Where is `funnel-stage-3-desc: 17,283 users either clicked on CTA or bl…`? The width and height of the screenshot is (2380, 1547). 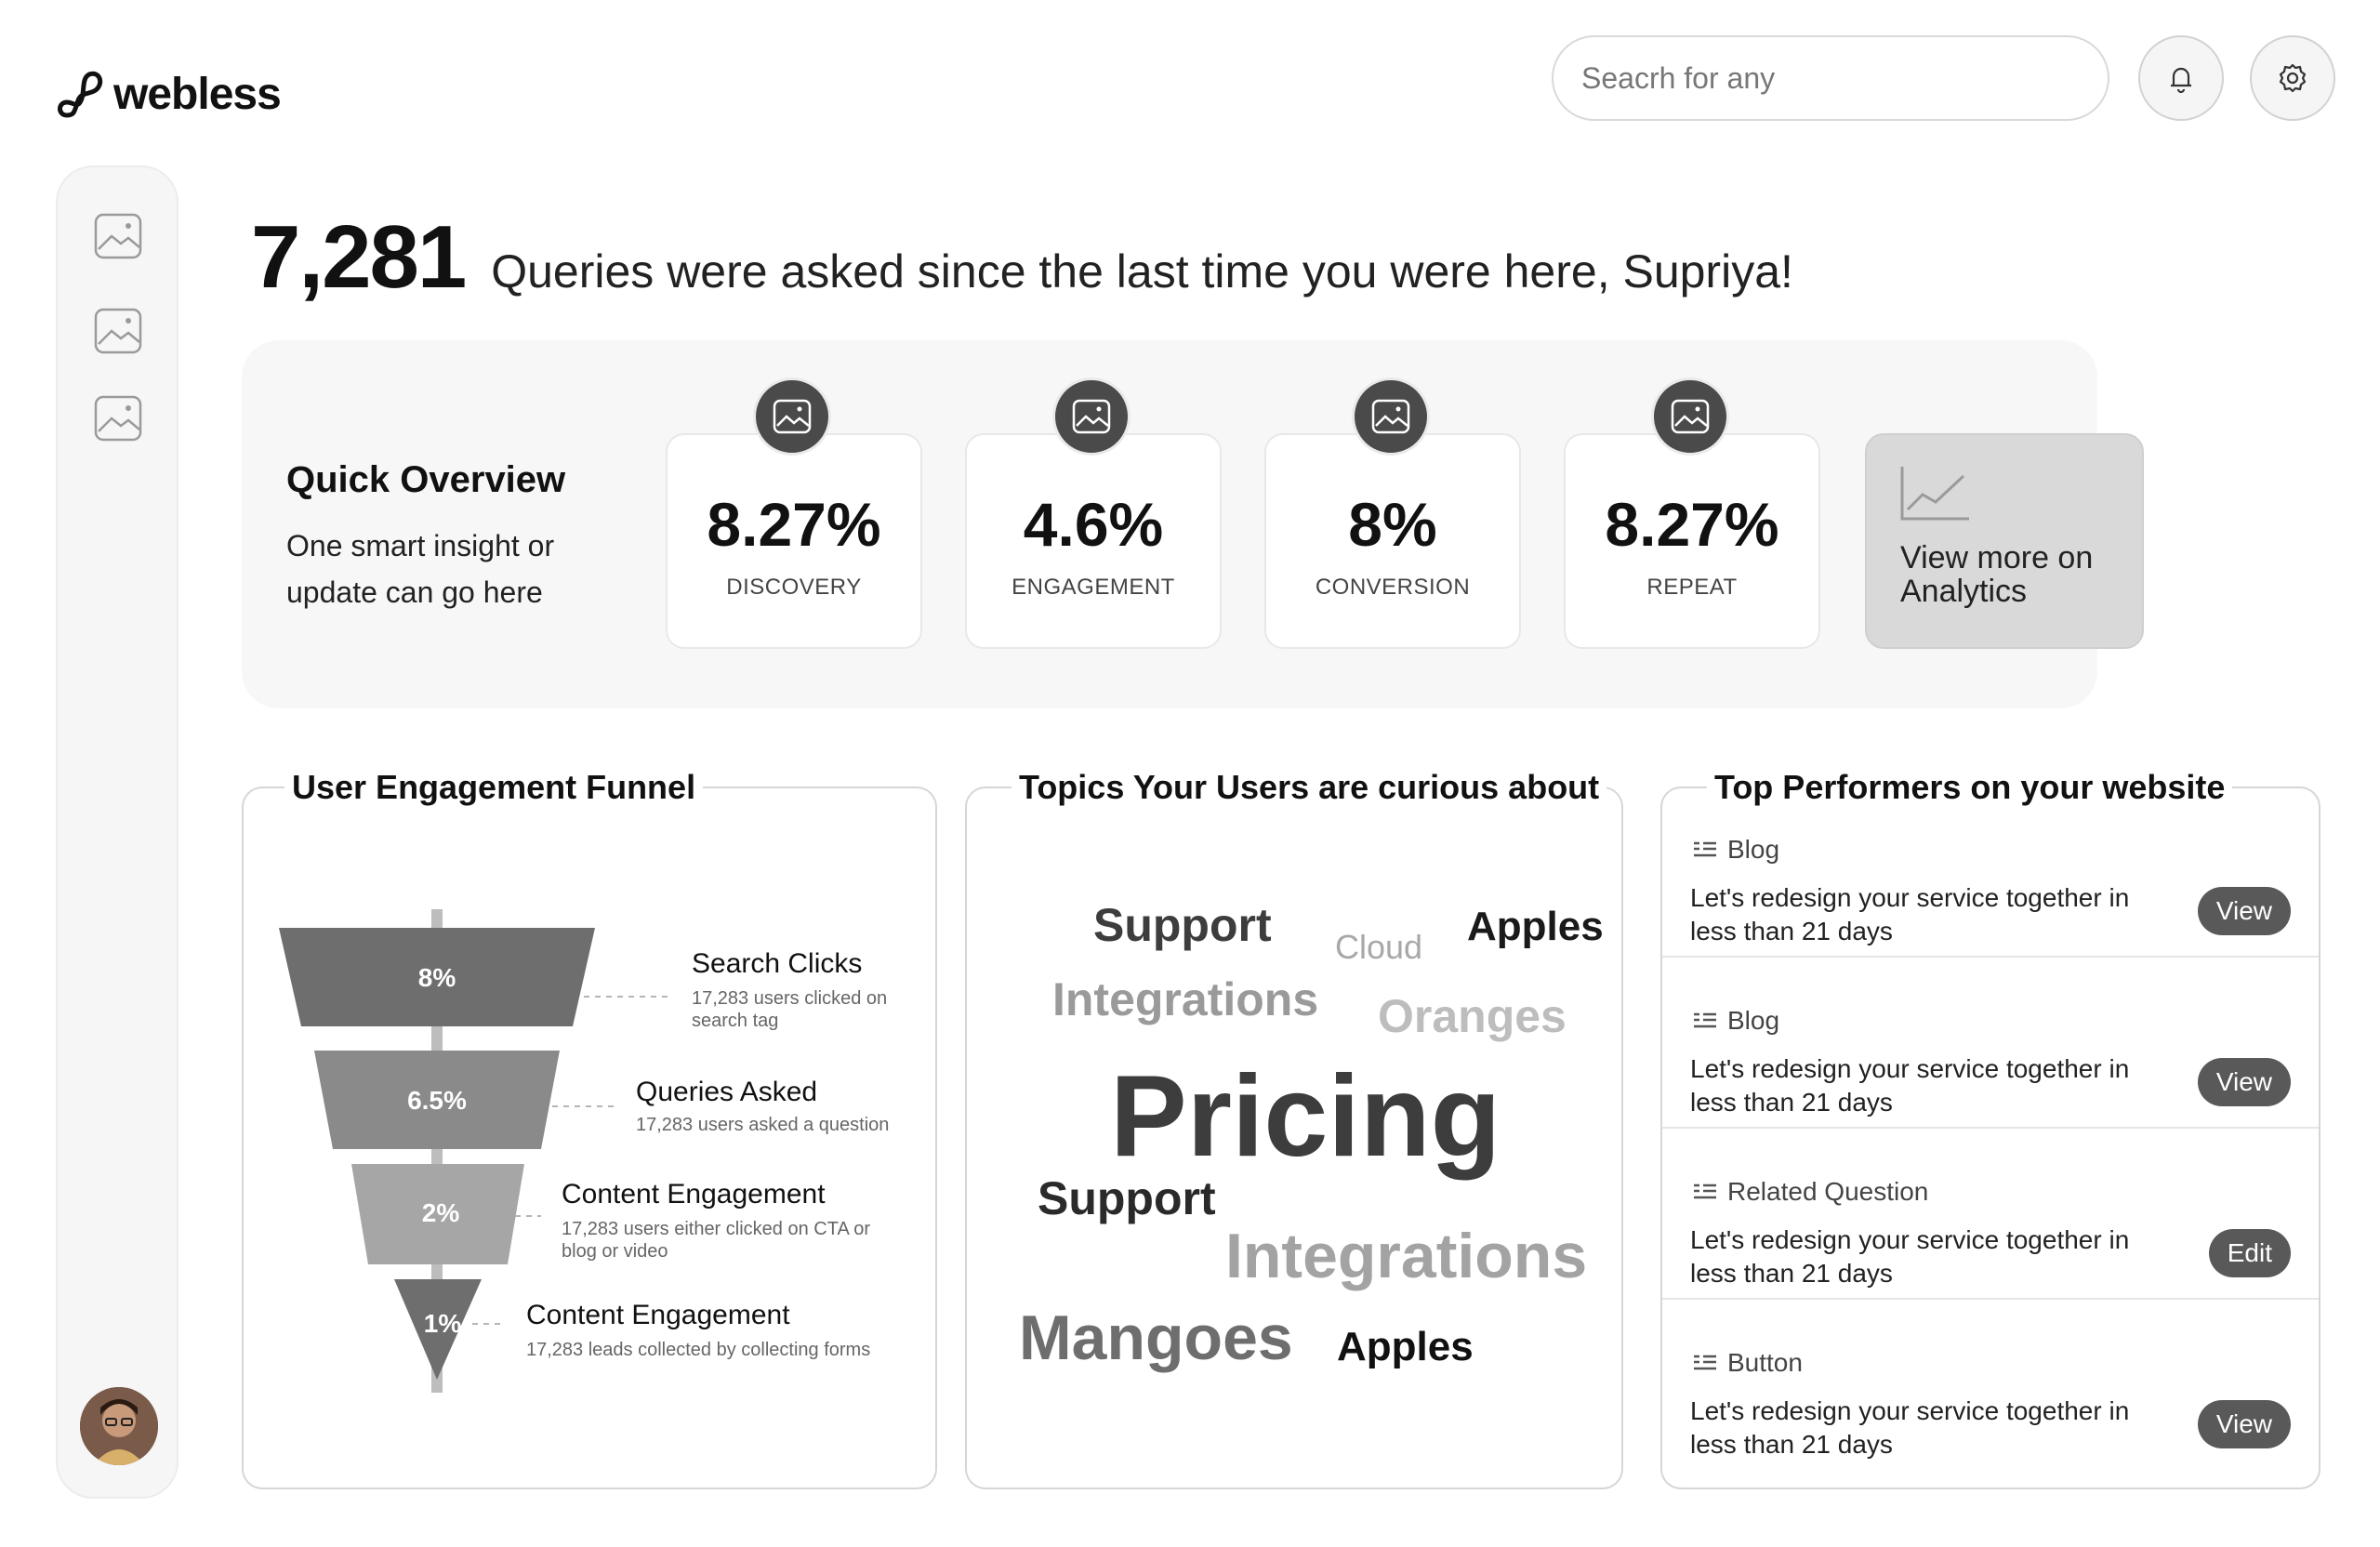 funnel-stage-3-desc: 17,283 users either clicked on CTA or bl… is located at coordinates (716, 1240).